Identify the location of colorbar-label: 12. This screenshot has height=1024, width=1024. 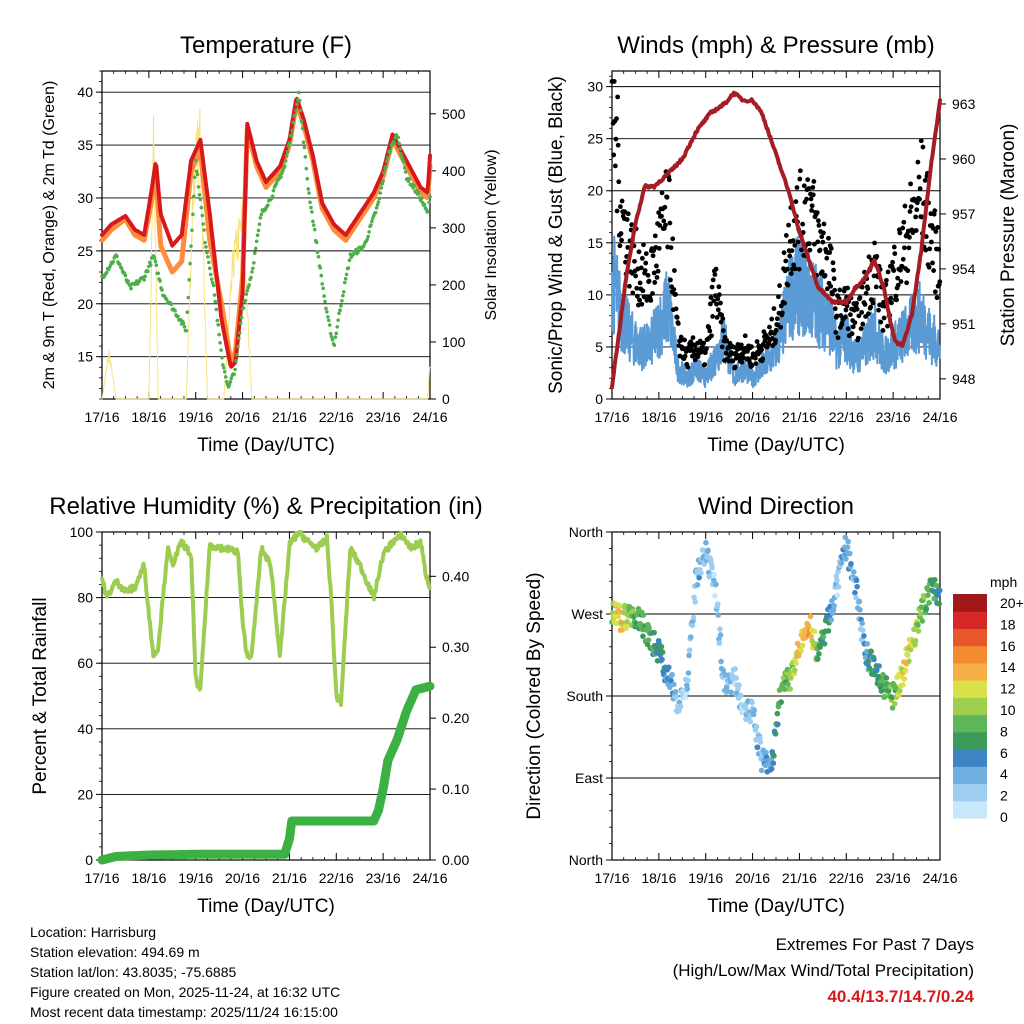
(1008, 689).